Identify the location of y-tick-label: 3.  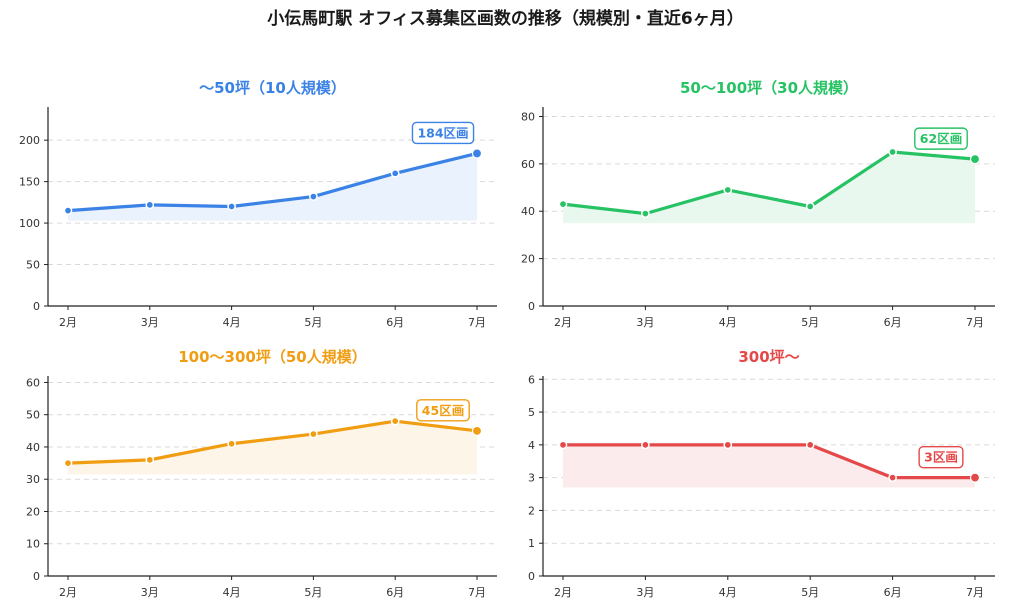
(531, 478).